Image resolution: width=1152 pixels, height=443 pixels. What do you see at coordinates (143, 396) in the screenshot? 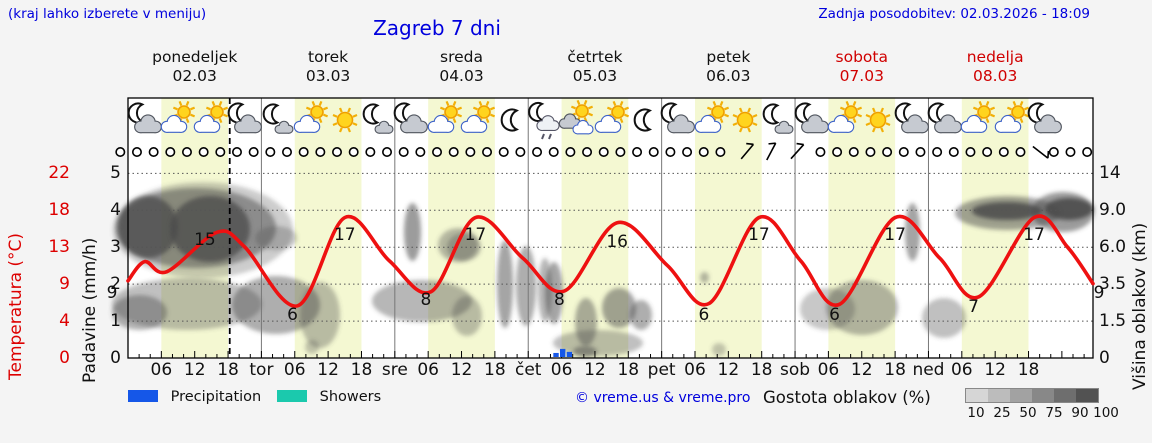
I see `precipitation-swatch` at bounding box center [143, 396].